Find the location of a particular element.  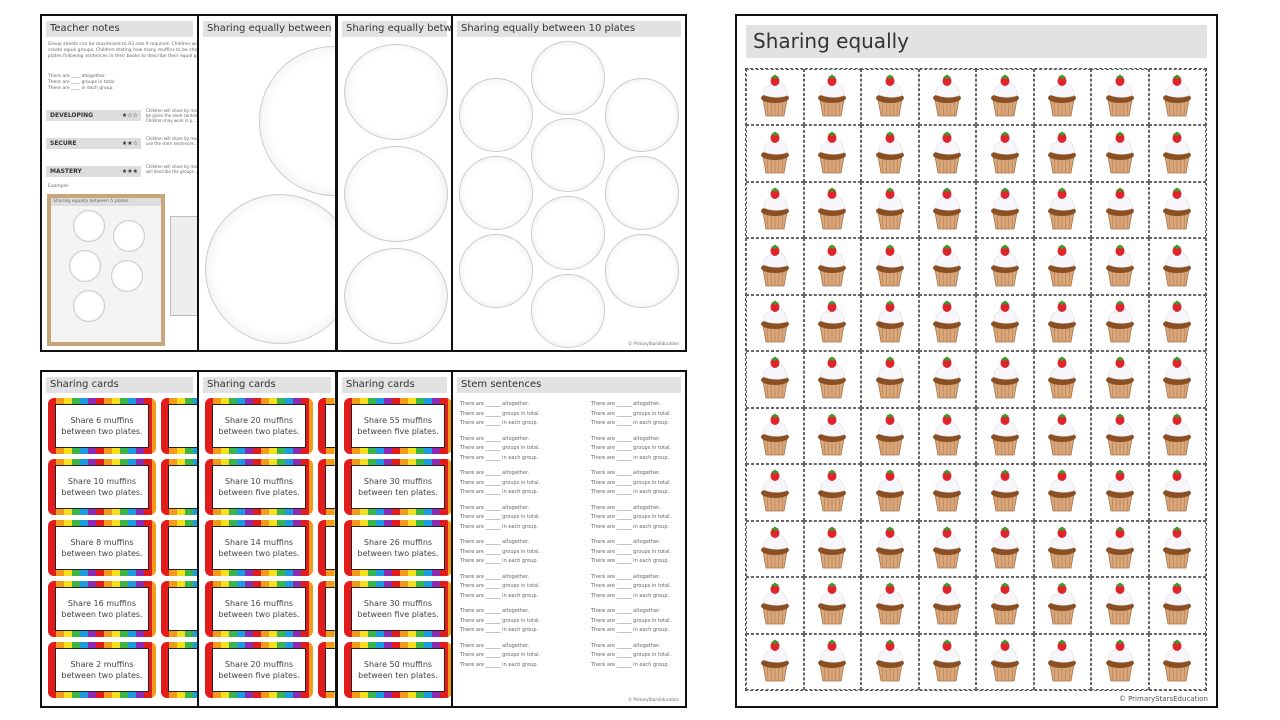

level-2: MASTERY ★★★ is located at coordinates (93, 171).